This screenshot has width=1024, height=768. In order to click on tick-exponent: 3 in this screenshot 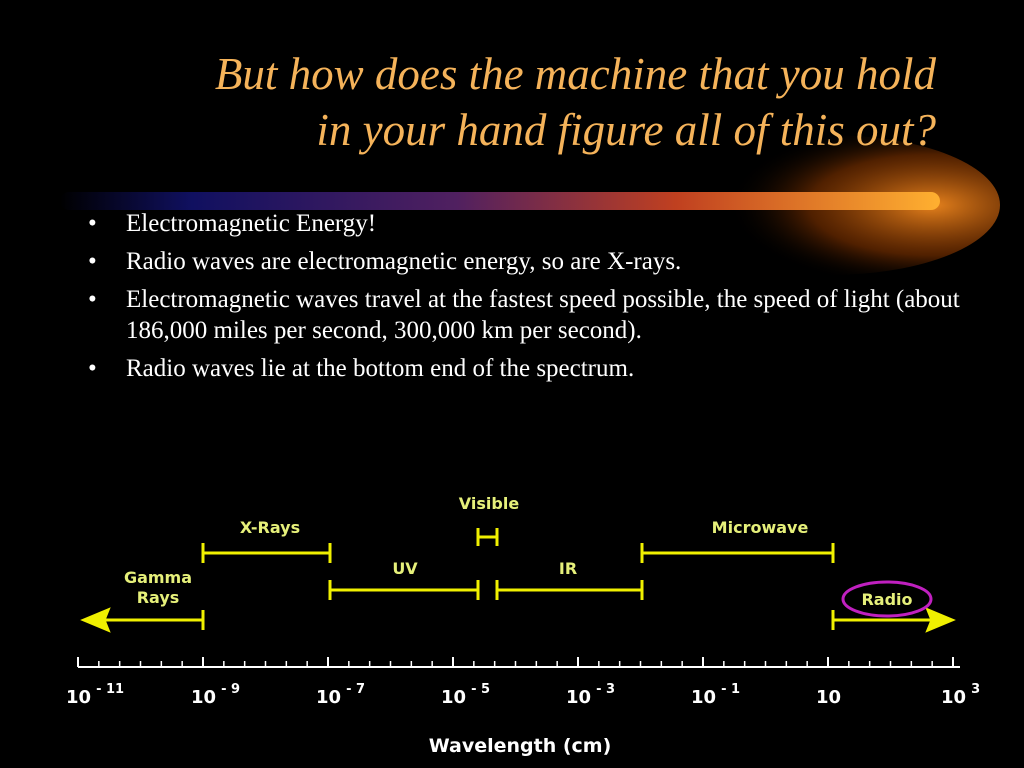, I will do `click(975, 689)`.